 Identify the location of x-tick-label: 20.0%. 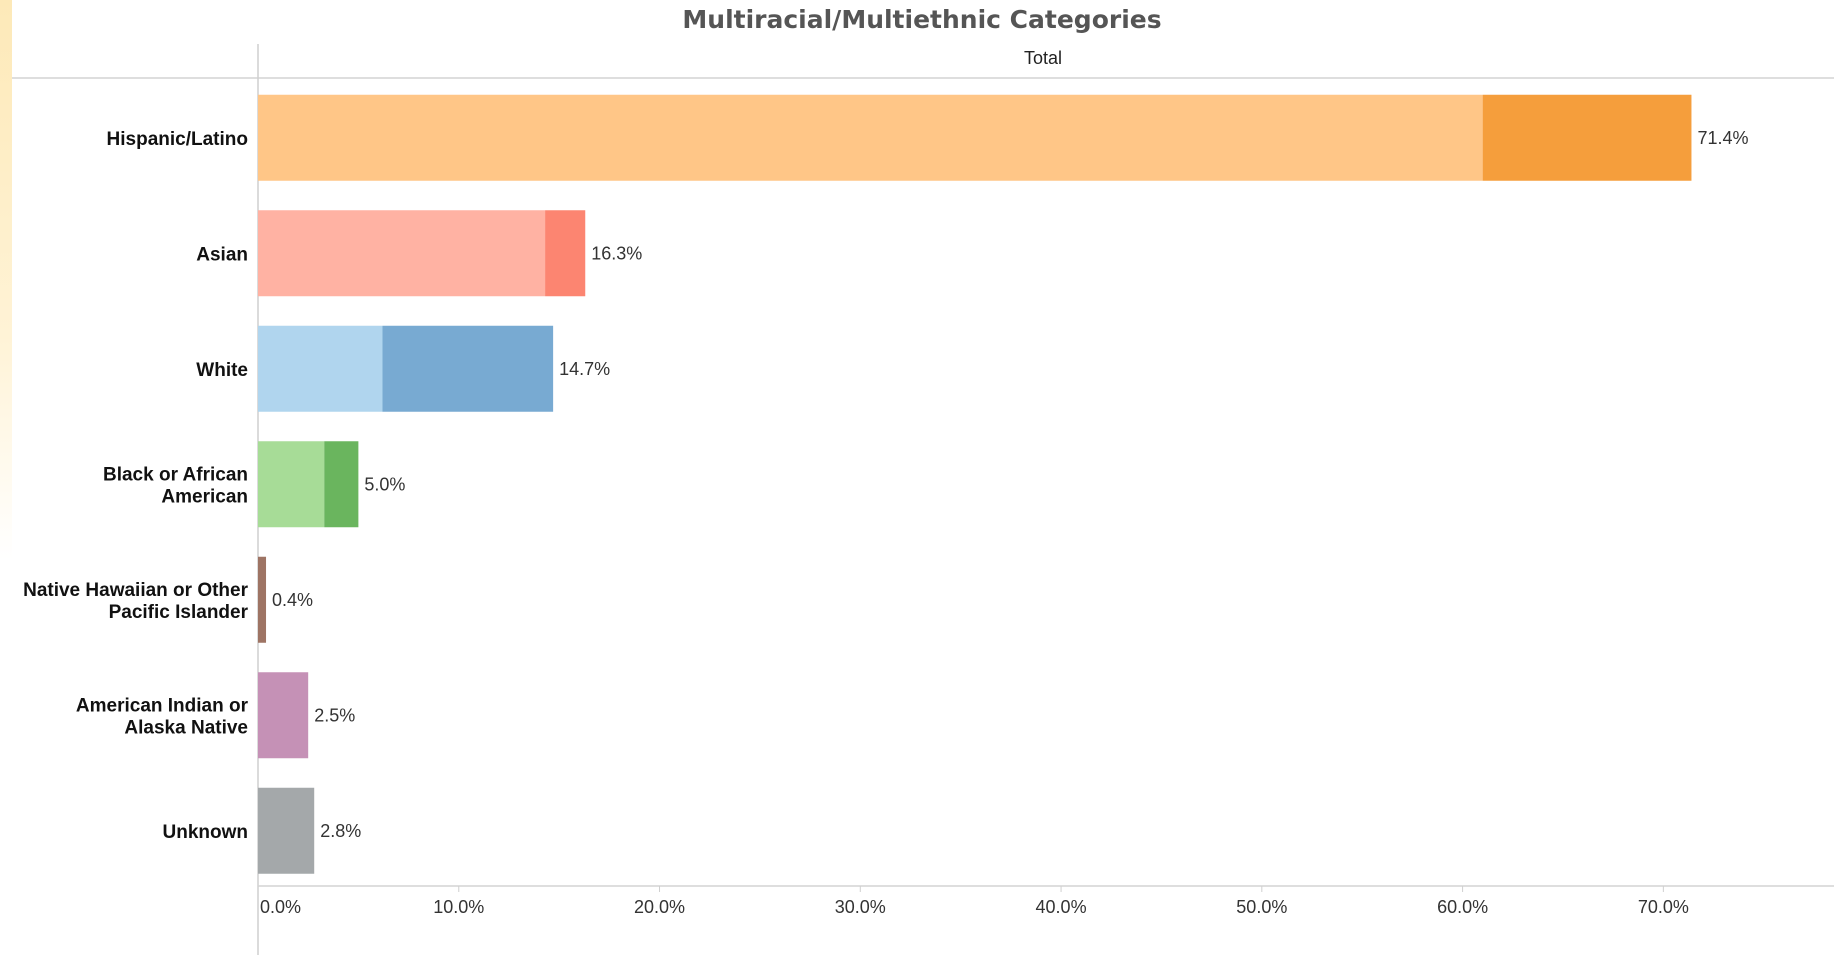
(659, 907).